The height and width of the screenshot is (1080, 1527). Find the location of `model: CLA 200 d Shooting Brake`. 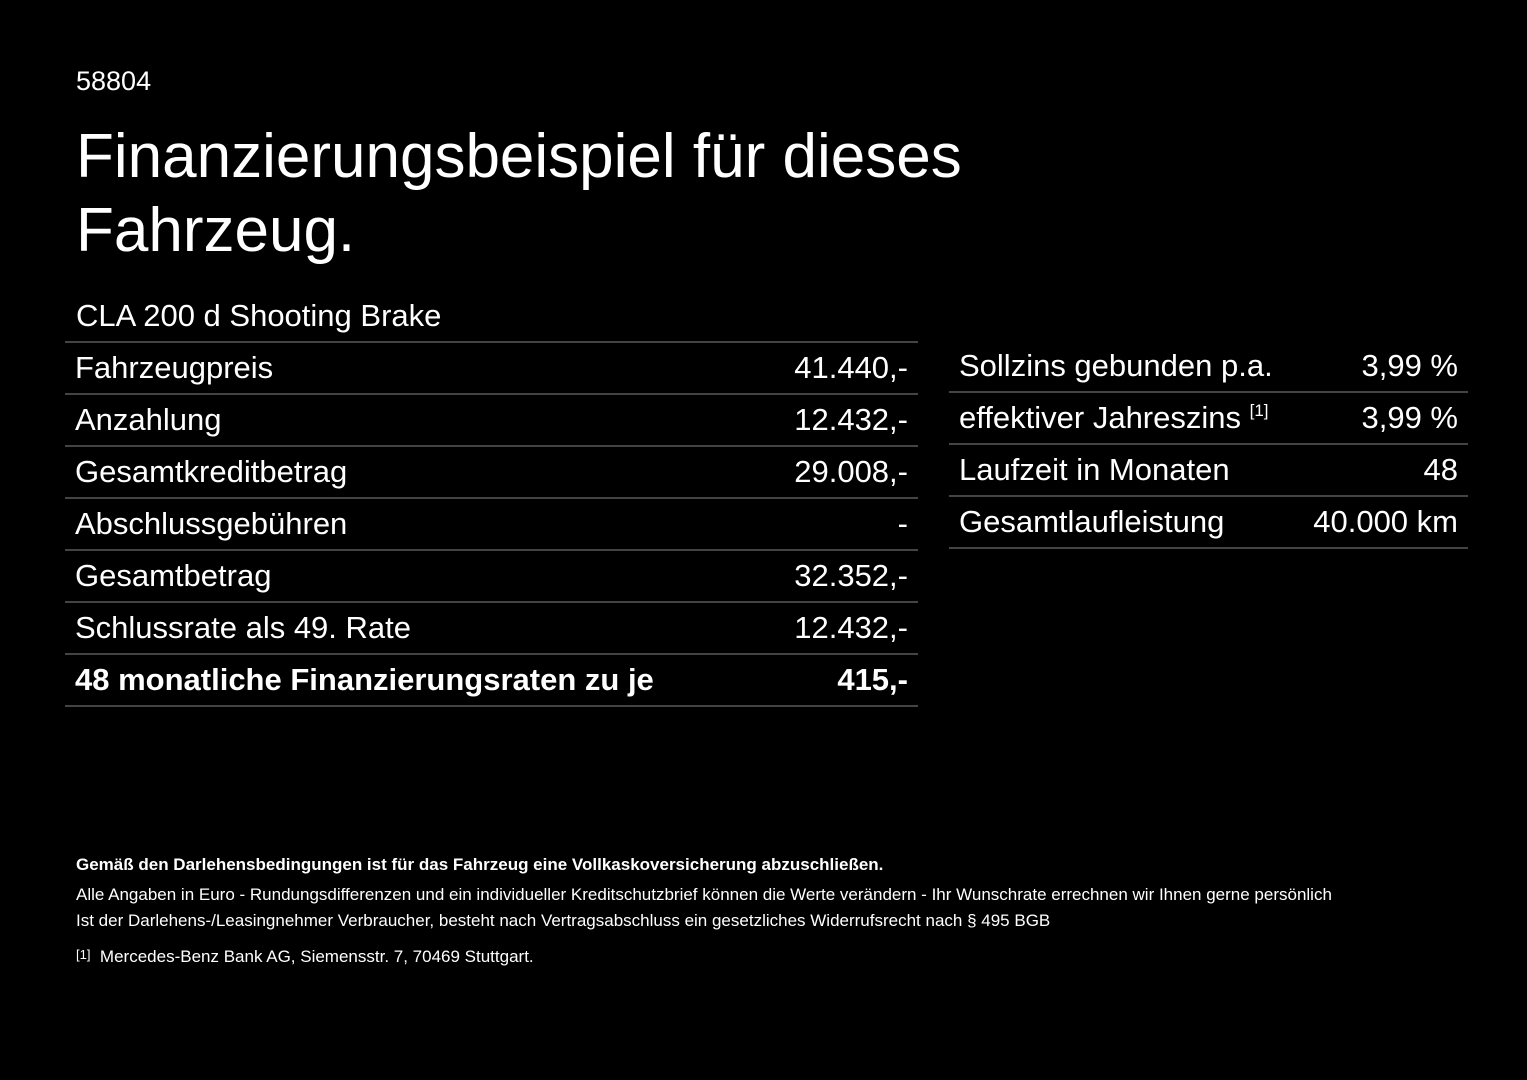

model: CLA 200 d Shooting Brake is located at coordinates (259, 315).